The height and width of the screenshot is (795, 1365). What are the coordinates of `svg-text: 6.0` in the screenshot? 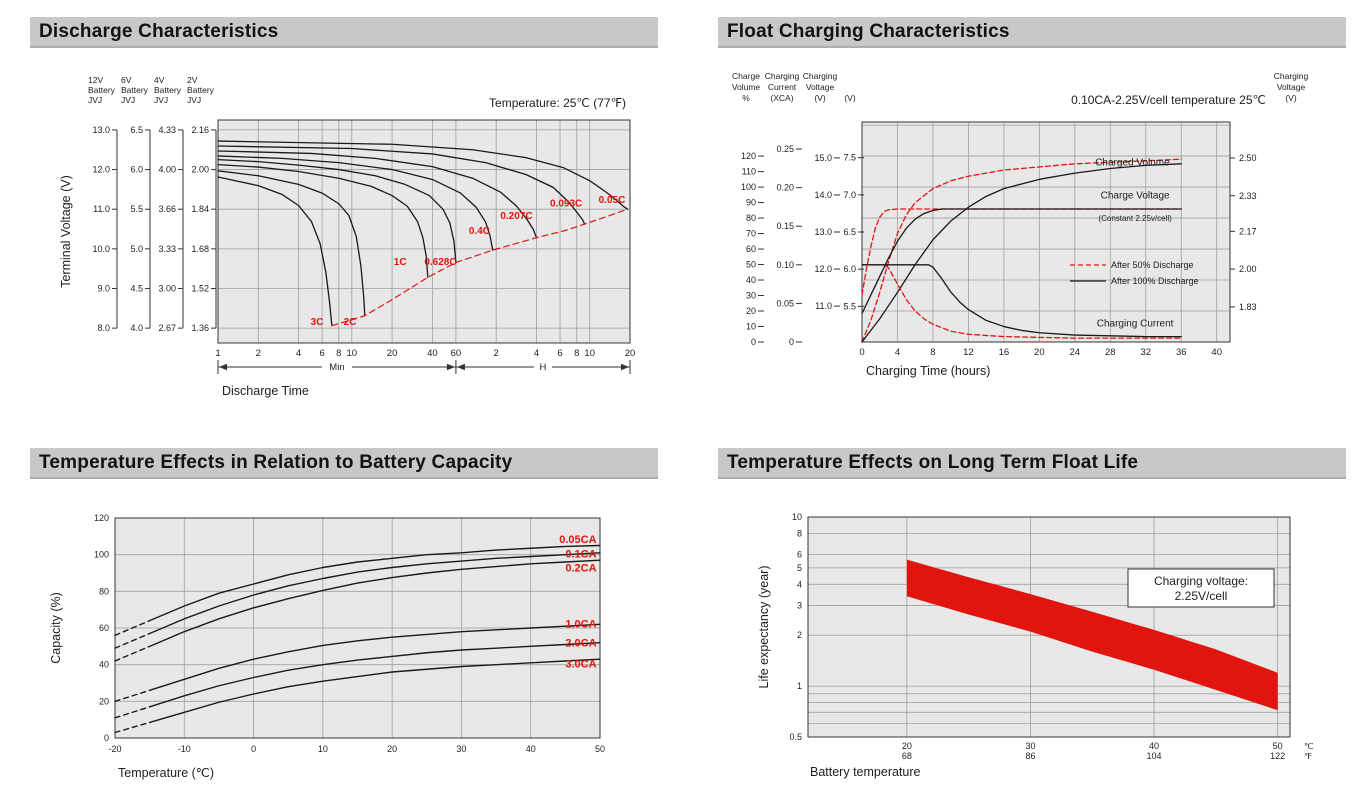 It's located at (136, 170).